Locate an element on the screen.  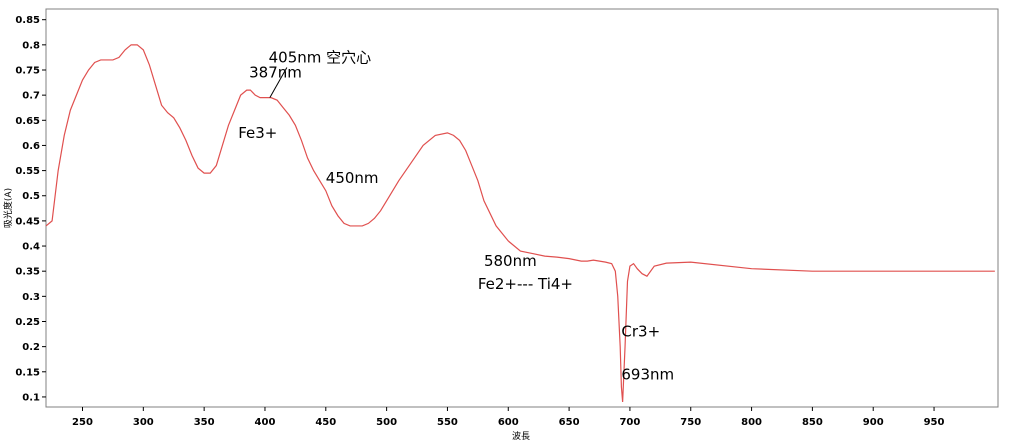
x-tick-label: 400 is located at coordinates (265, 422).